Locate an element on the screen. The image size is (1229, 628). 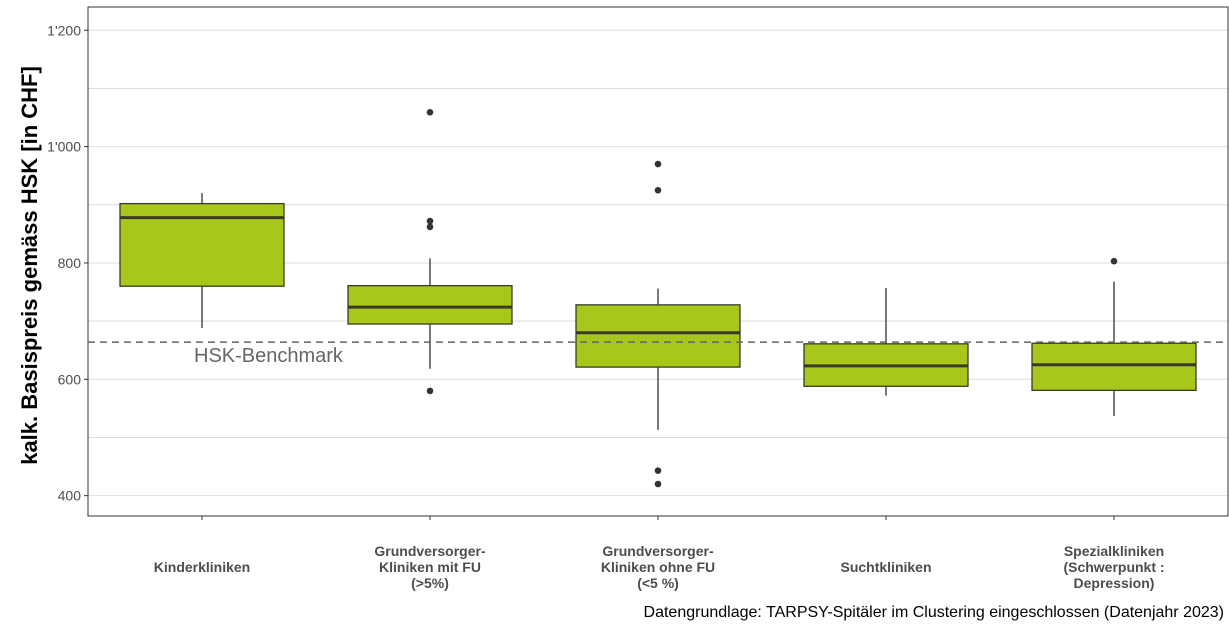
x-tick-label-line: Kinderkliniken is located at coordinates (202, 567).